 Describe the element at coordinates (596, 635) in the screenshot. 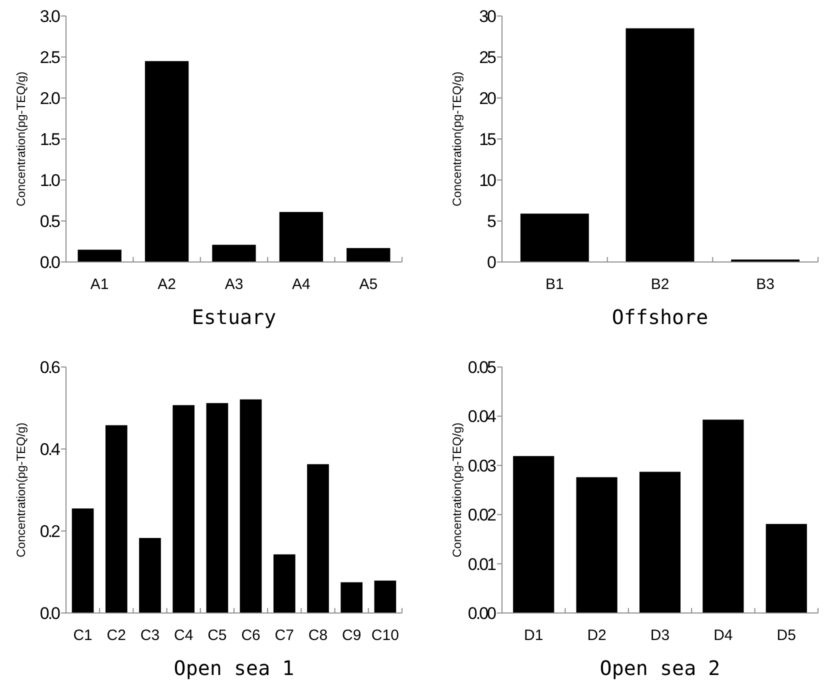

I see `x-tick-label: D2` at that location.